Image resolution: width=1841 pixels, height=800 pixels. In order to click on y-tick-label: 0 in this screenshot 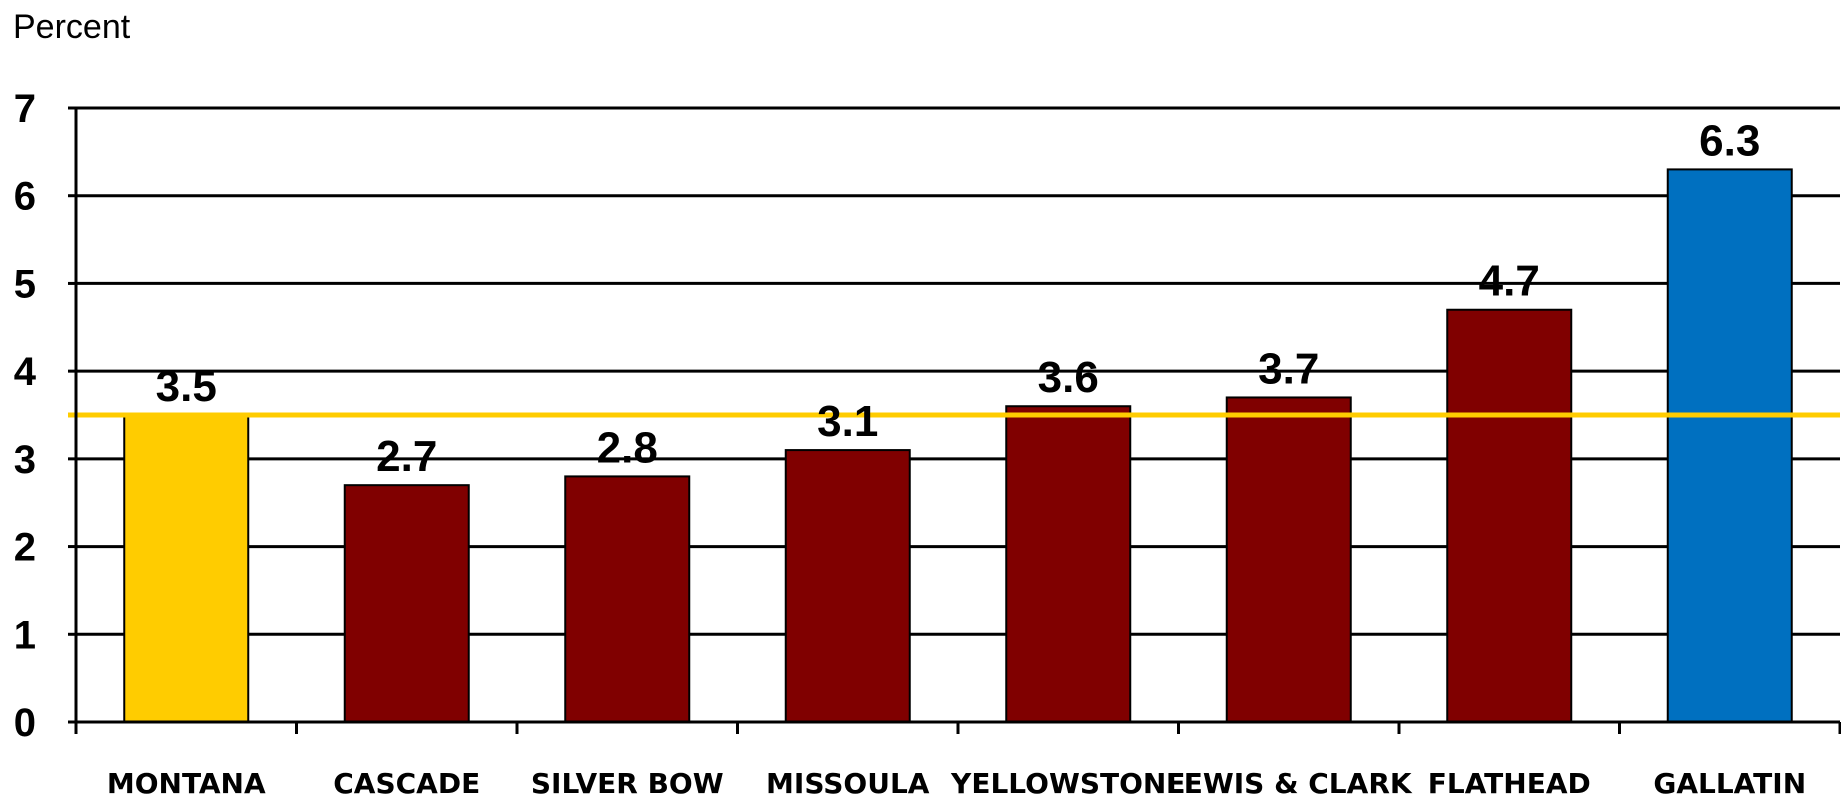, I will do `click(25, 723)`.